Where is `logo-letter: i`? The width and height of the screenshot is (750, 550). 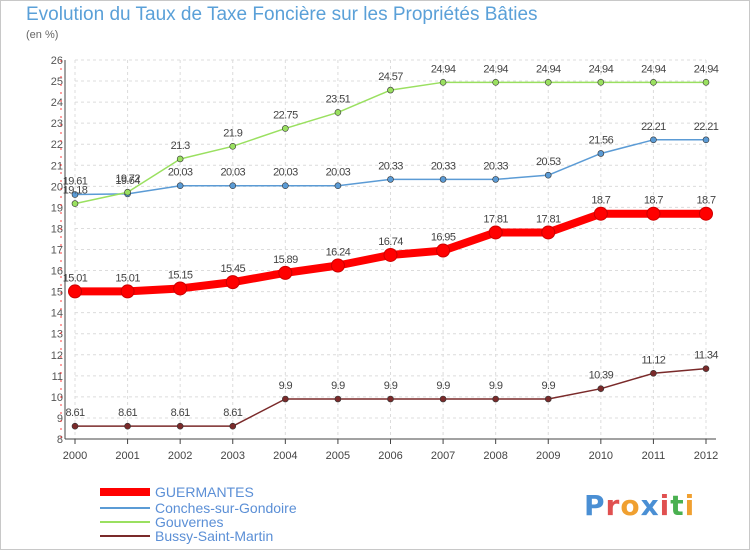 logo-letter: i is located at coordinates (690, 505).